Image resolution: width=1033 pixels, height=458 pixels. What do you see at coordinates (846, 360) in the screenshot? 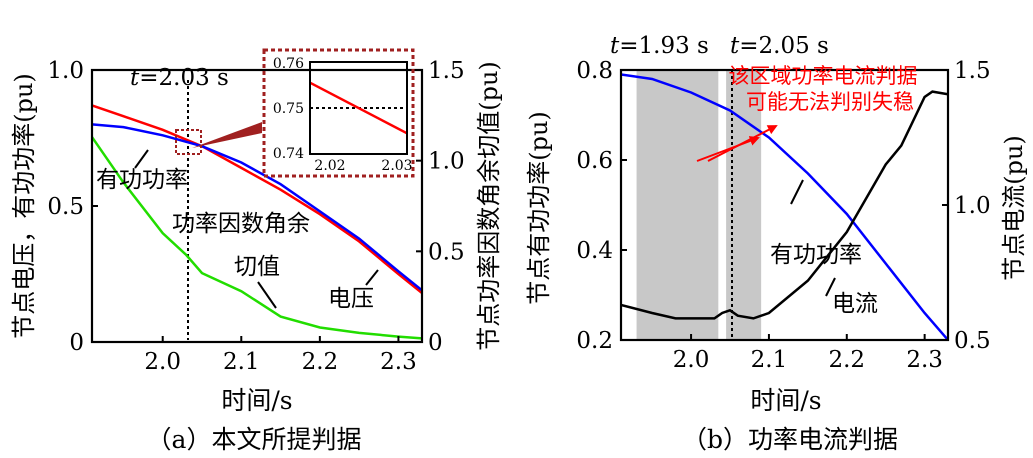
I see `xtick-label-b-2-2: 2.2` at bounding box center [846, 360].